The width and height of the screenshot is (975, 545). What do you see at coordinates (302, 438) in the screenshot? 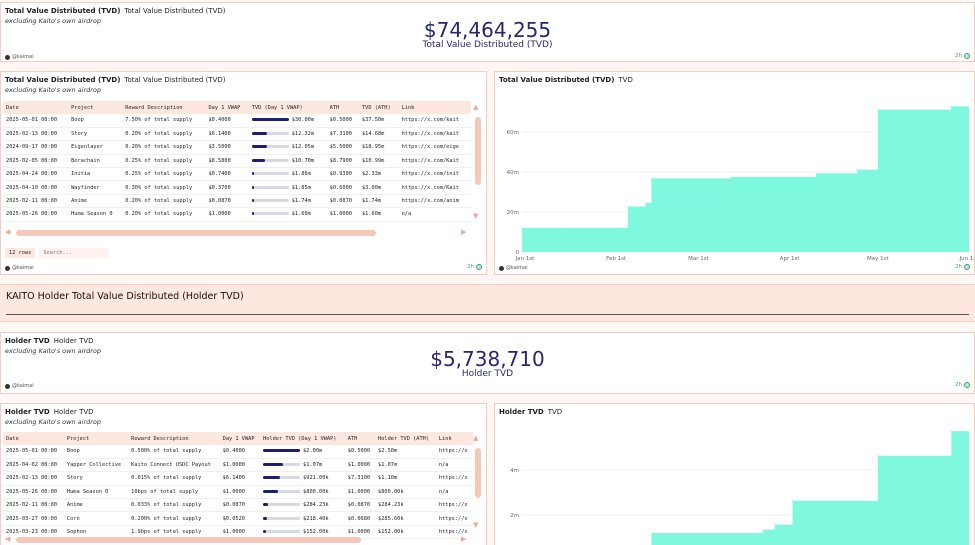
I see `column-header: Holder TVD (Day 1 VWAP)` at bounding box center [302, 438].